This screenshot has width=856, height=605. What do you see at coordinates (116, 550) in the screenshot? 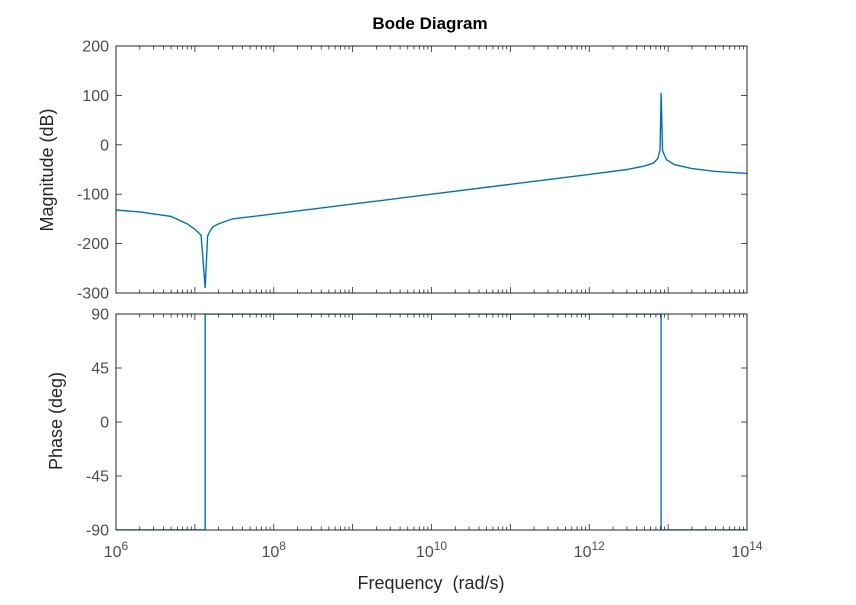
I see `x-tick-label: 10⁶` at bounding box center [116, 550].